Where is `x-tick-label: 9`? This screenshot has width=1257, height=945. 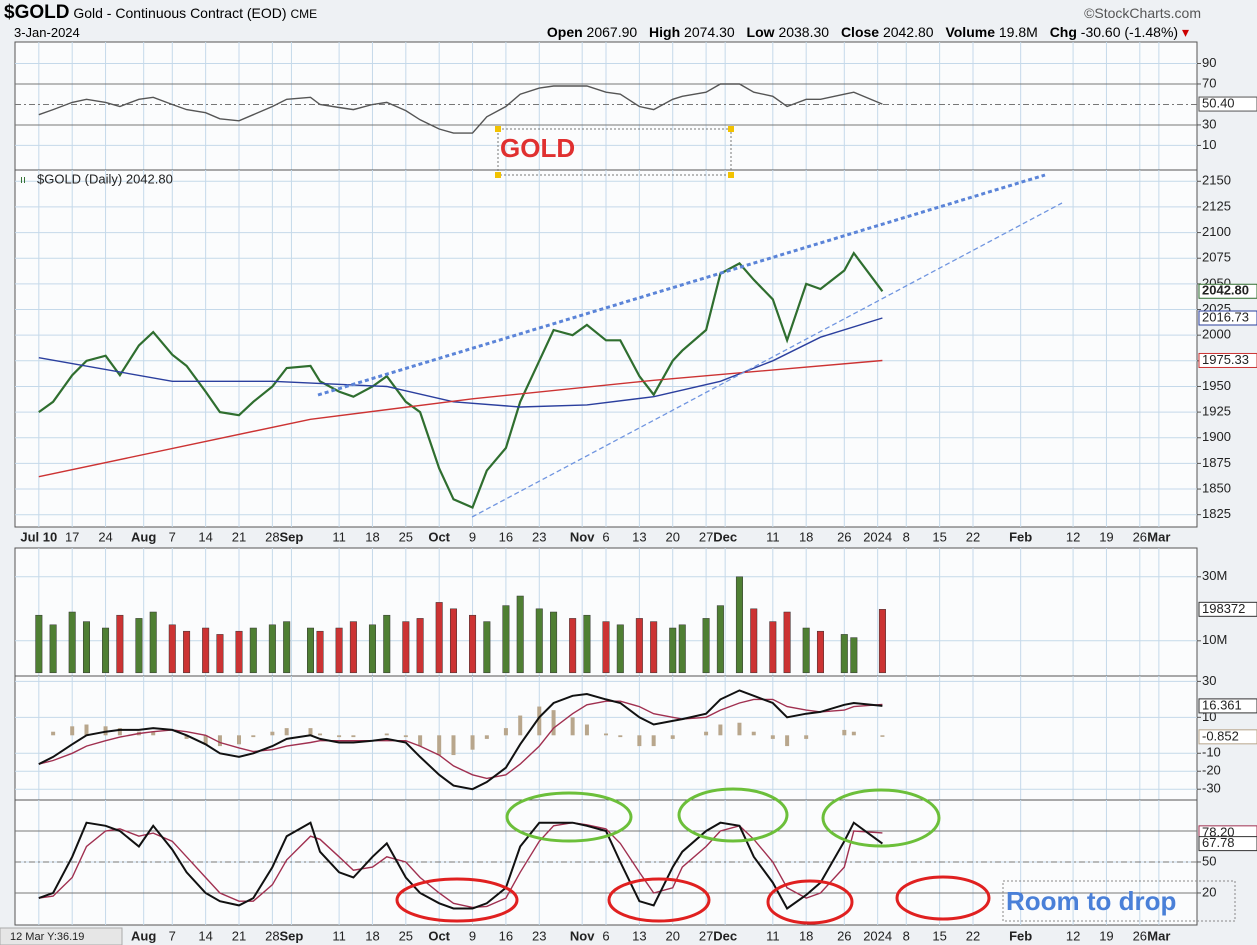
x-tick-label: 9 is located at coordinates (472, 935).